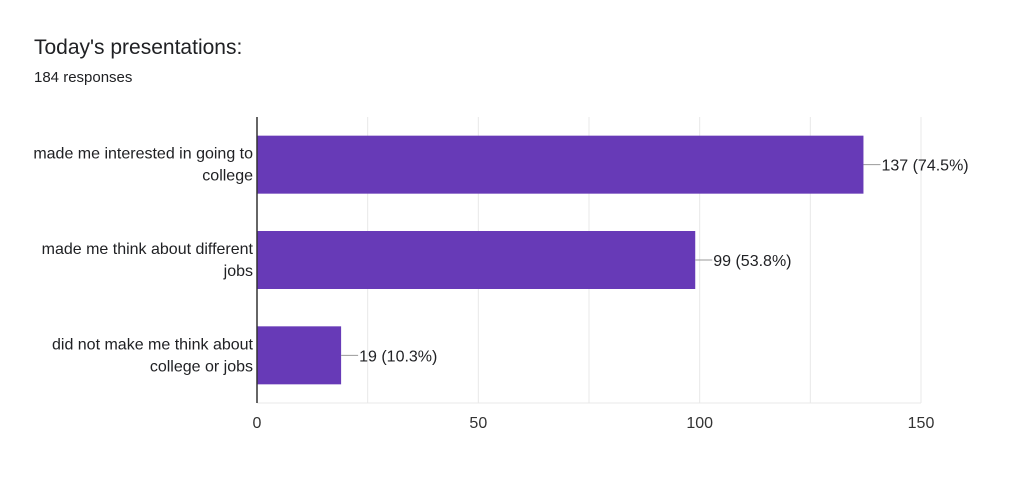 This screenshot has height=487, width=1024. I want to click on x-tick-label: 150, so click(921, 423).